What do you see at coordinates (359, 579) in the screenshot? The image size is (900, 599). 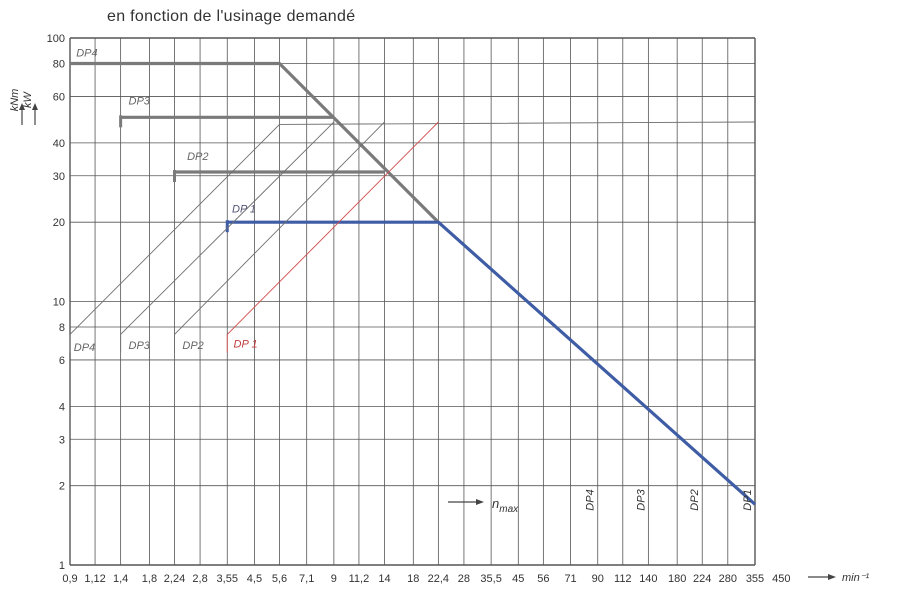 I see `x-tick-label: 11,2` at bounding box center [359, 579].